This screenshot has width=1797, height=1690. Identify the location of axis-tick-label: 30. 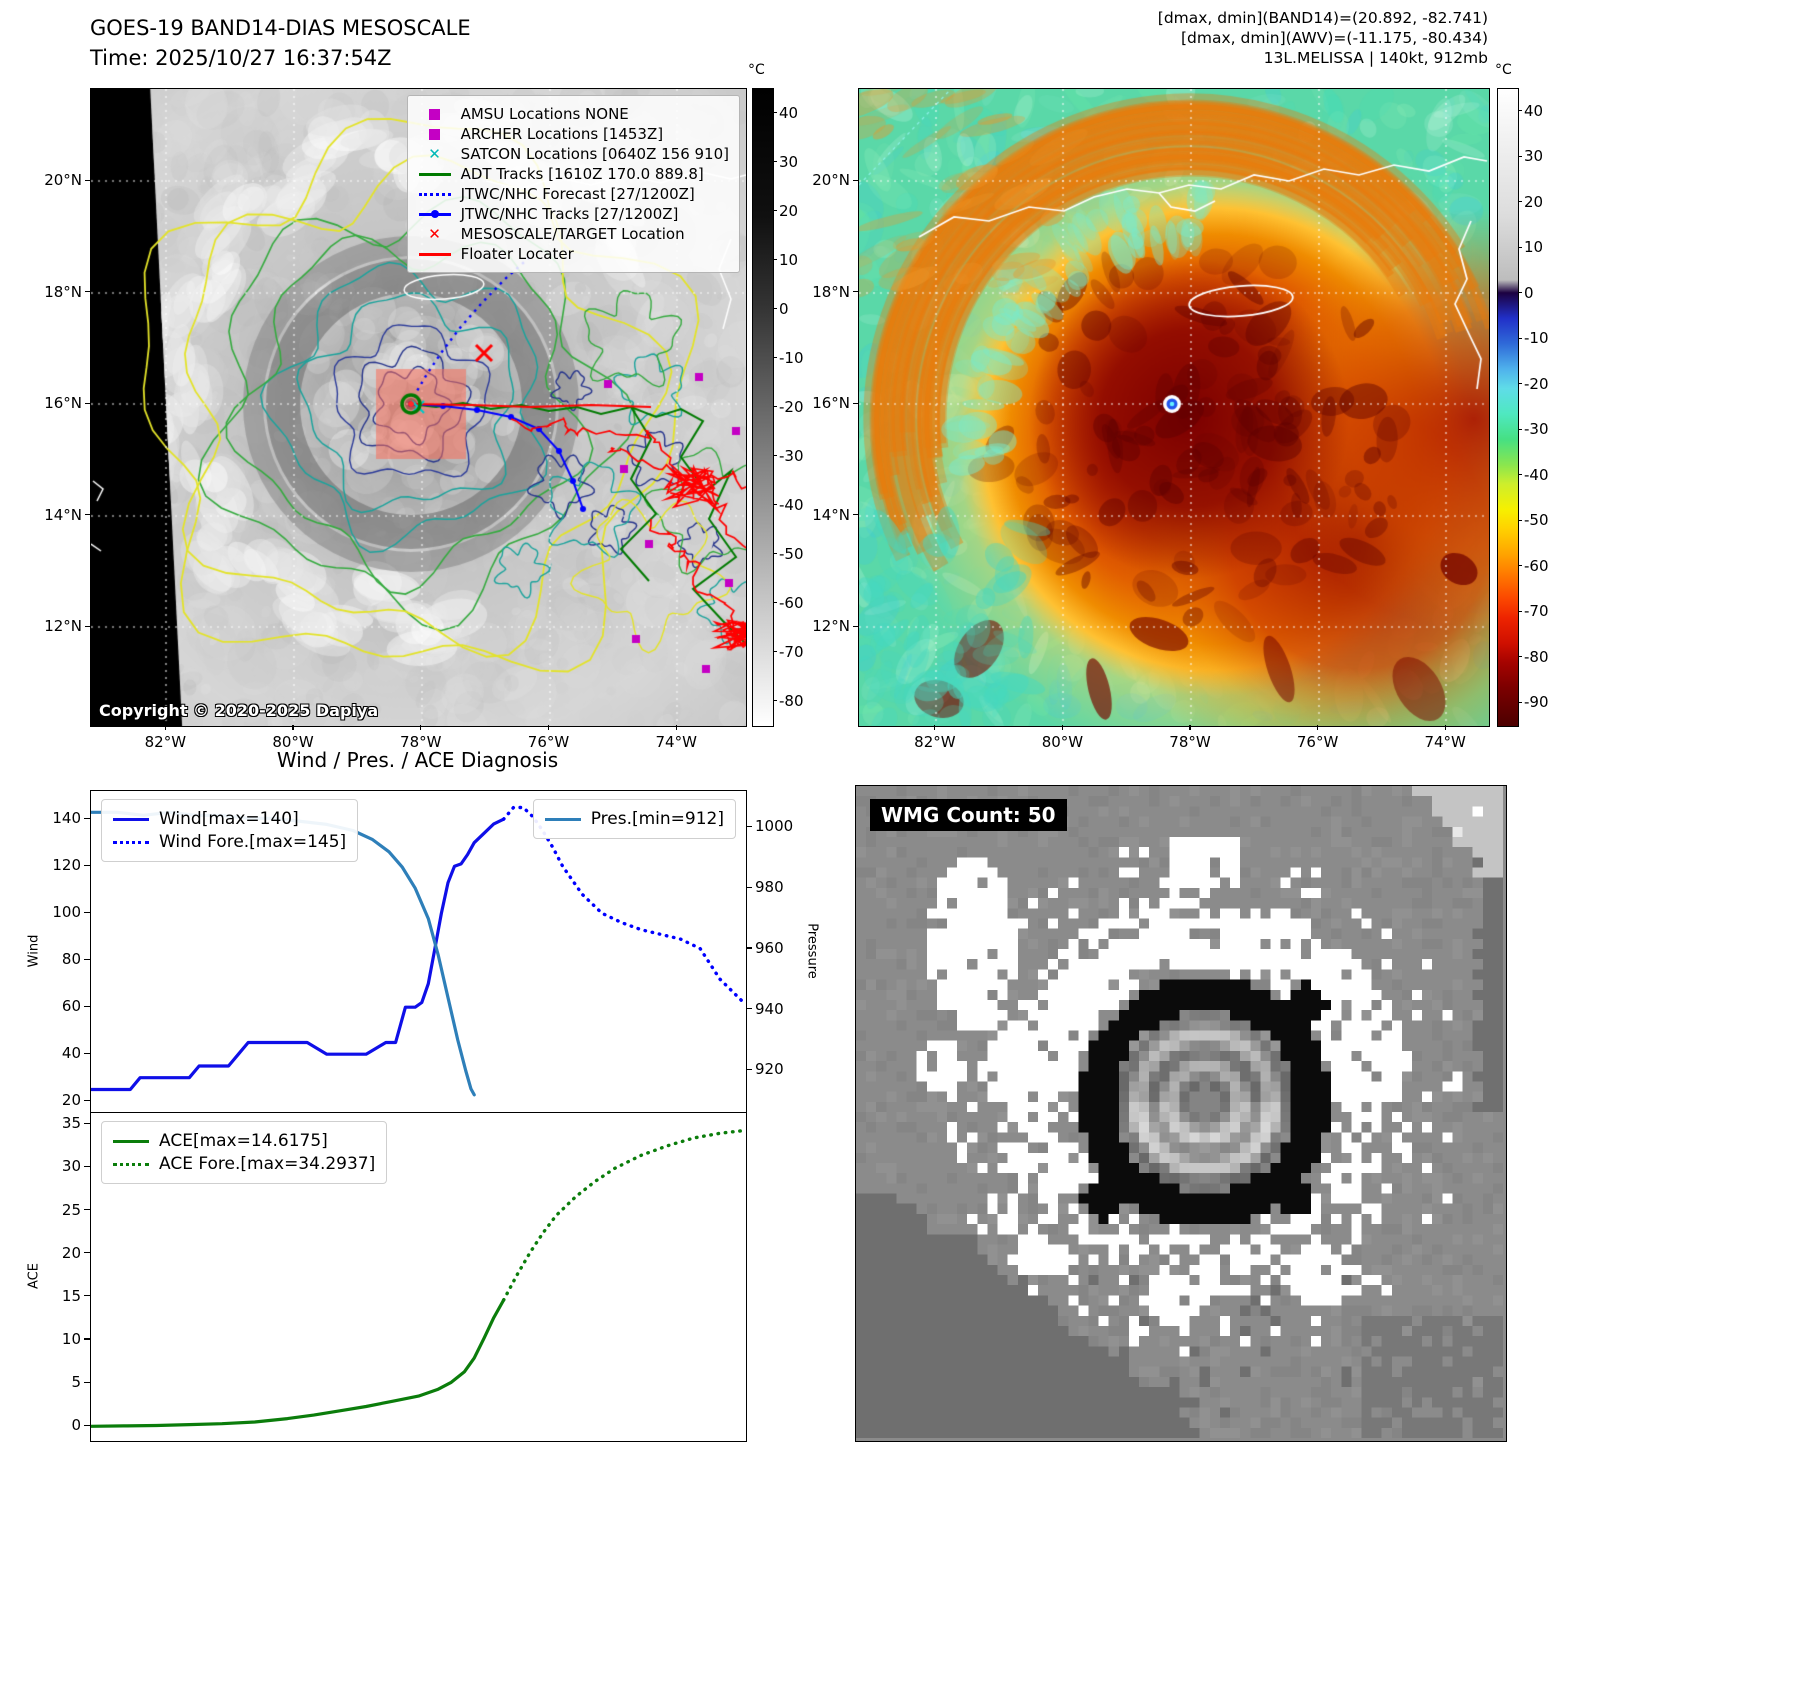
(71, 1166).